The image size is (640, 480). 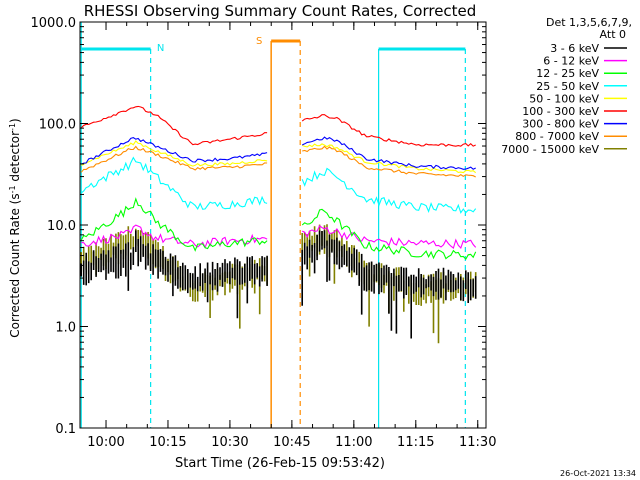 What do you see at coordinates (574, 48) in the screenshot?
I see `legend-label: 3 - 6 keV` at bounding box center [574, 48].